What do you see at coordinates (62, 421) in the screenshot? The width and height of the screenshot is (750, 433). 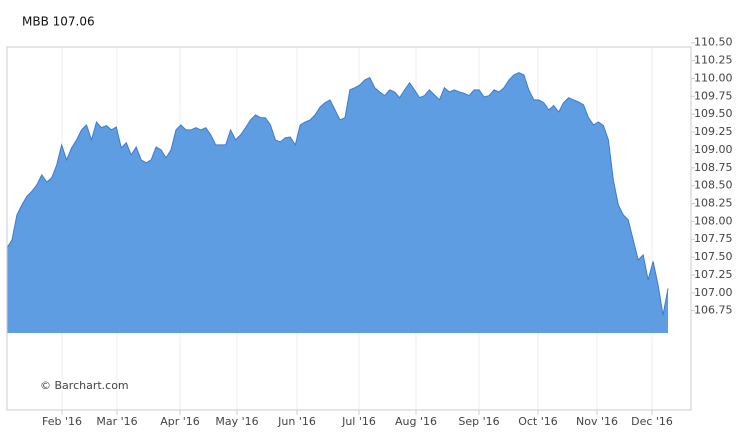 I see `x-tick-label: Feb '16` at bounding box center [62, 421].